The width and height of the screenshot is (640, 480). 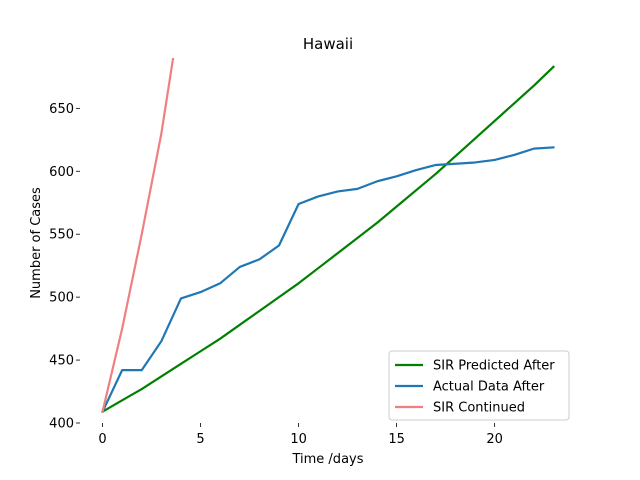 What do you see at coordinates (61, 172) in the screenshot?
I see `y-tick-label: 600` at bounding box center [61, 172].